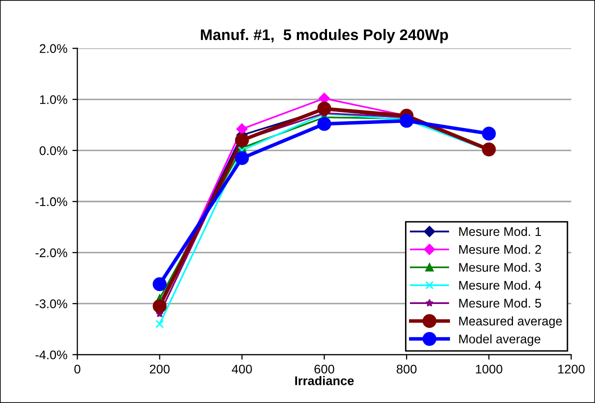  What do you see at coordinates (52, 303) in the screenshot?
I see `y-tick-label: -3.0%` at bounding box center [52, 303].